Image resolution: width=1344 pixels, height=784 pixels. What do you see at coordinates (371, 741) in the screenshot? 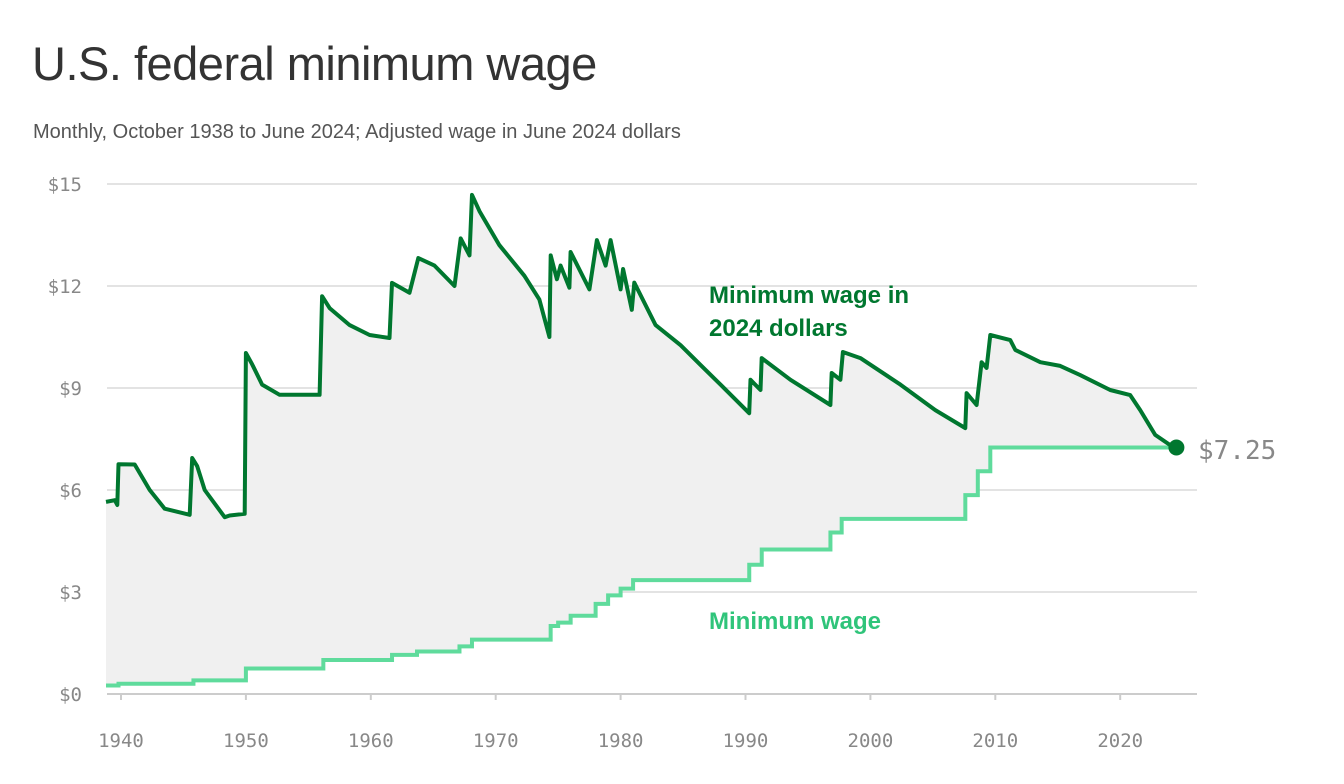
I see `x-tick-label: 1960` at bounding box center [371, 741].